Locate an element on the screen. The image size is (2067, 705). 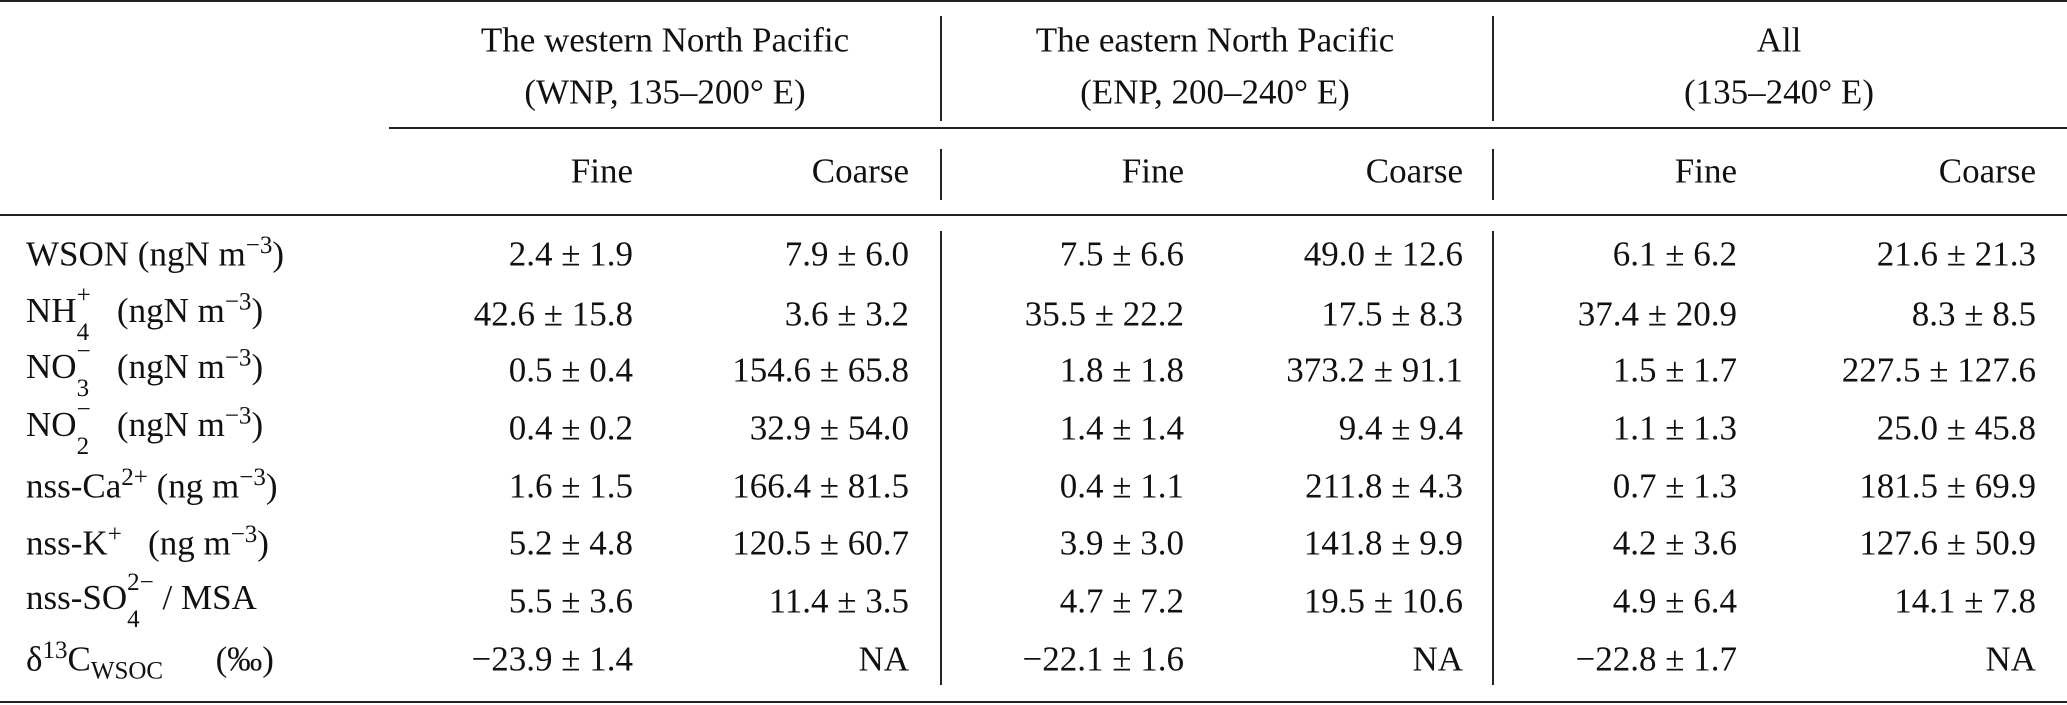
subscript: 3 is located at coordinates (83, 388).